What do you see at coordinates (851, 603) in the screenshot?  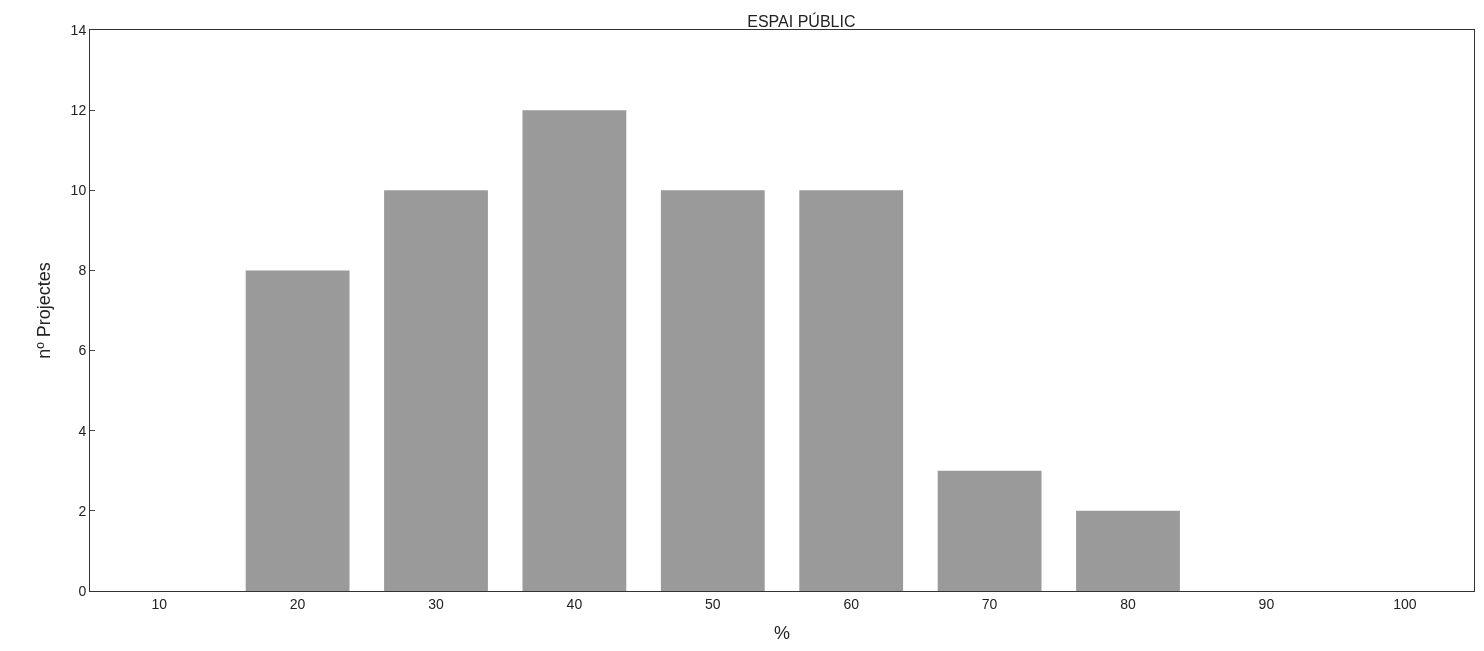 I see `x-tick-label: 60` at bounding box center [851, 603].